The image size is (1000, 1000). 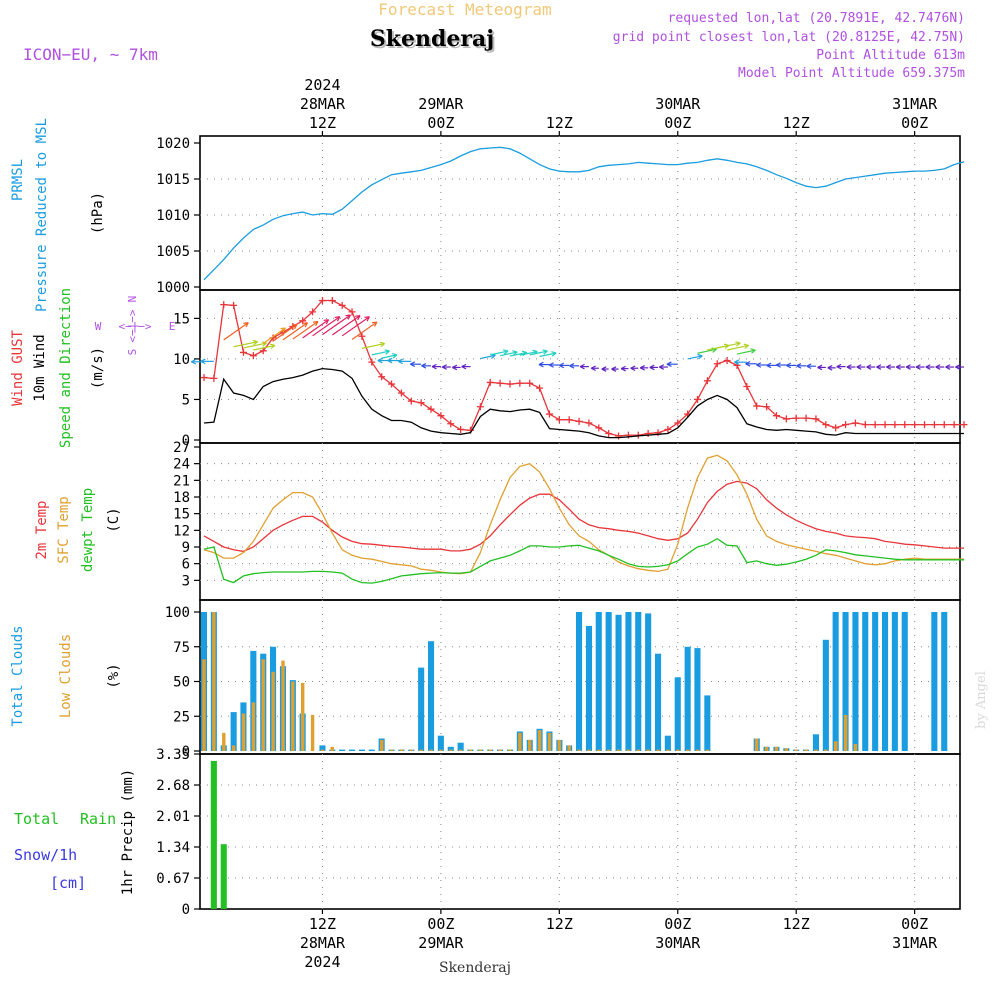 What do you see at coordinates (42, 215) in the screenshot?
I see `pressure-label-2: Pressure Reduced to MSL` at bounding box center [42, 215].